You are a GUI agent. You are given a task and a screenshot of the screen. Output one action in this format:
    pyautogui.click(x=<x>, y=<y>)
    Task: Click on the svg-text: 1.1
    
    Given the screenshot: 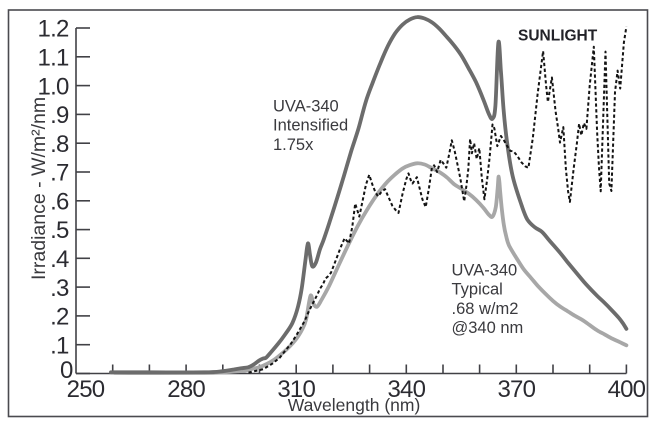 What is the action you would take?
    pyautogui.click(x=53, y=58)
    